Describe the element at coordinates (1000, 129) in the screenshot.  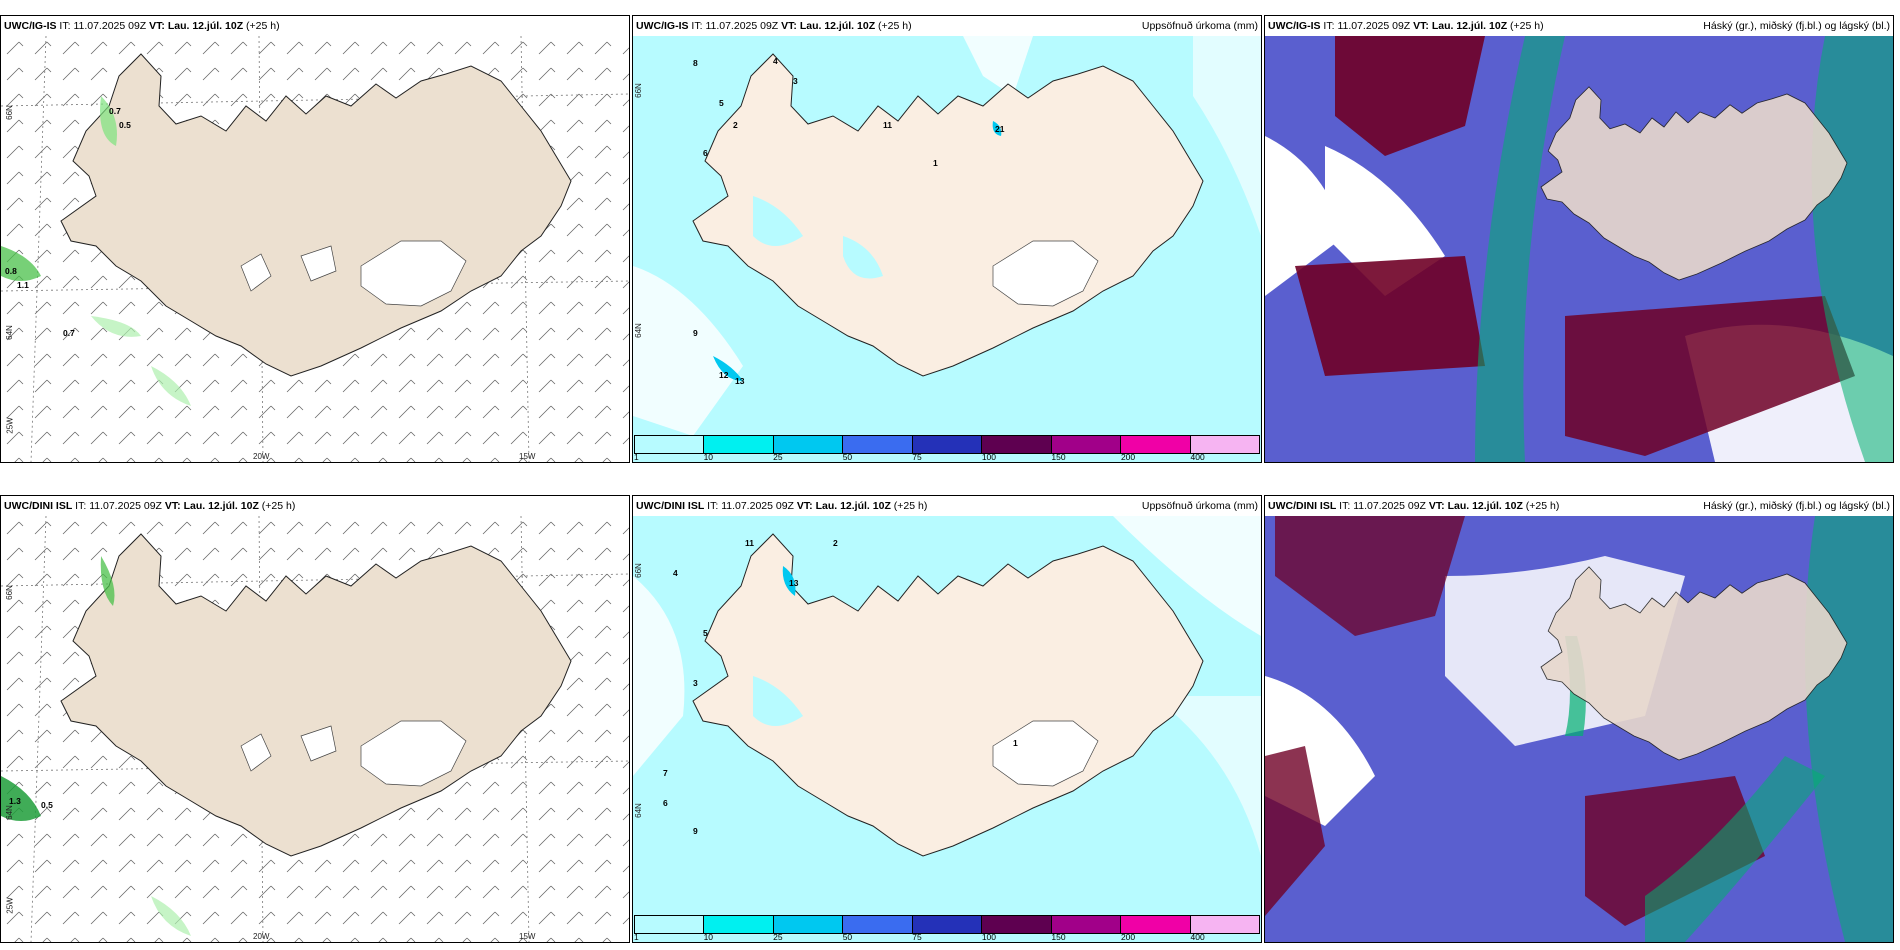
I see `precip-value: 21` at that location.